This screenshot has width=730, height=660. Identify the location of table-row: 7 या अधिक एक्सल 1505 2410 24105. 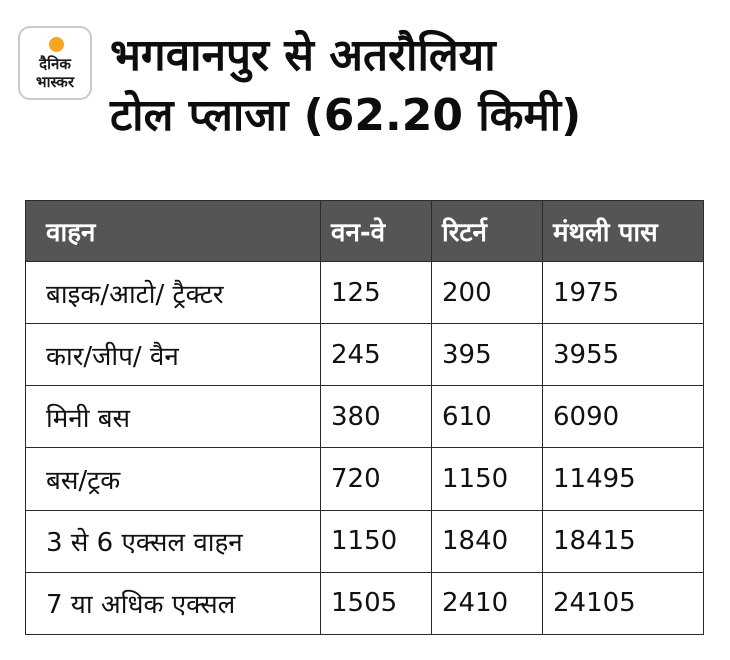
(364, 603).